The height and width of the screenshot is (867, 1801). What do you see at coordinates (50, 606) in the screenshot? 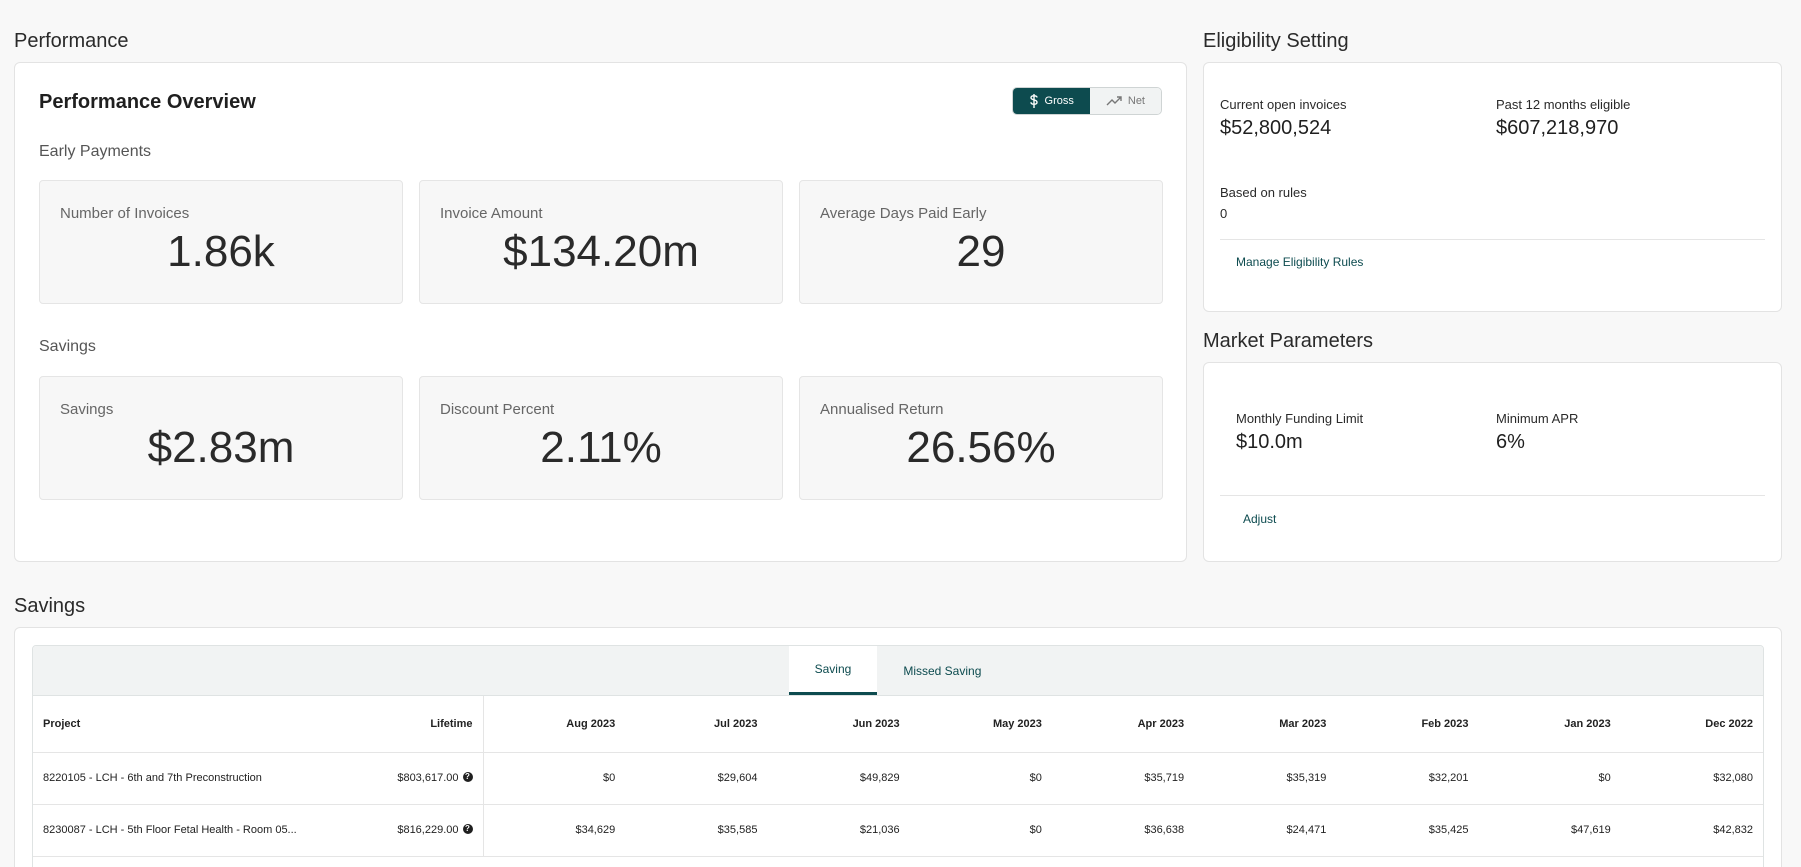
I see `savings-section-title: Savings` at bounding box center [50, 606].